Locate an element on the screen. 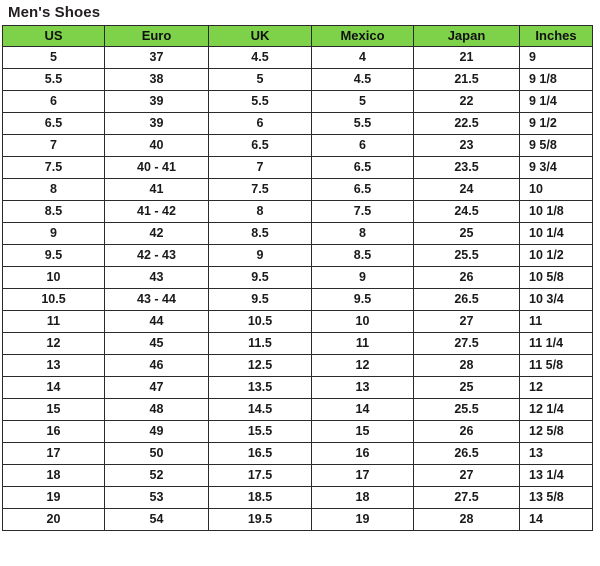 The image size is (600, 566). cell-inches: 13 1/4 is located at coordinates (556, 475).